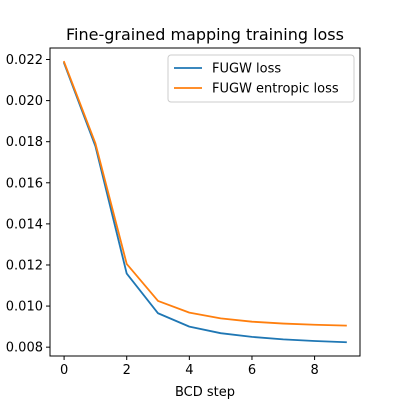  I want to click on y-tick-label: 0.014, so click(24, 224).